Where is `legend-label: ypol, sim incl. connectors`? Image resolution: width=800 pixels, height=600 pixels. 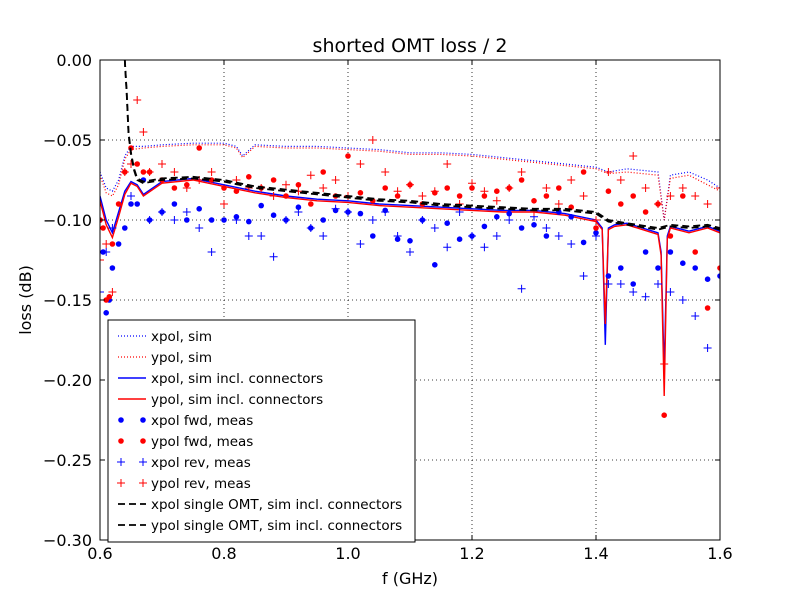 legend-label: ypol, sim incl. connectors is located at coordinates (237, 400).